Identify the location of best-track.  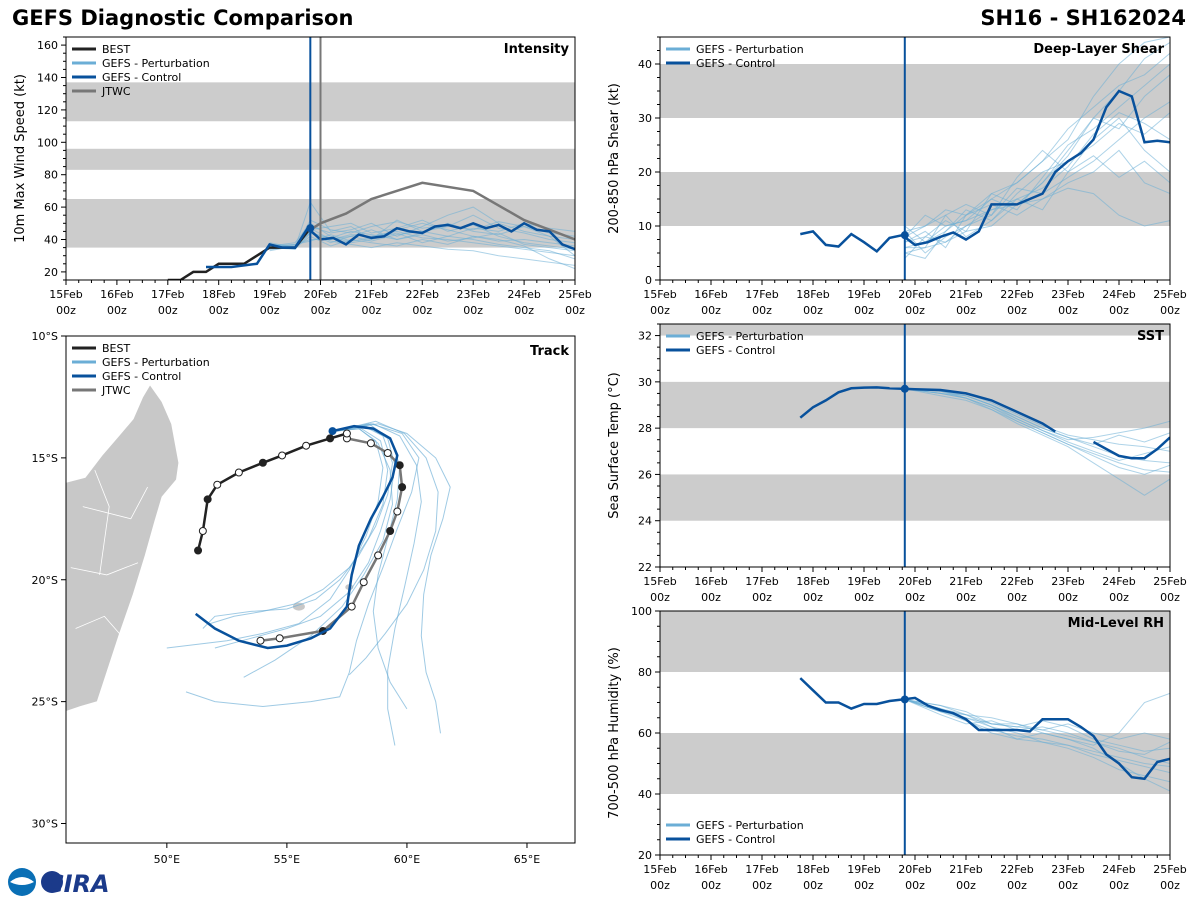
(272, 491).